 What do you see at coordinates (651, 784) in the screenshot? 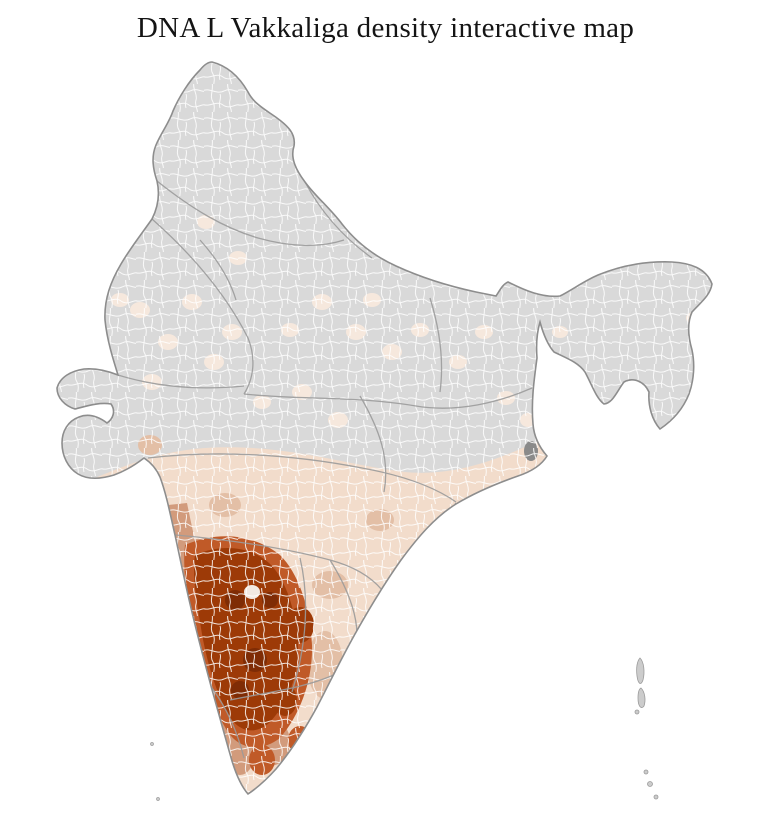
I see `nicobar-islands` at bounding box center [651, 784].